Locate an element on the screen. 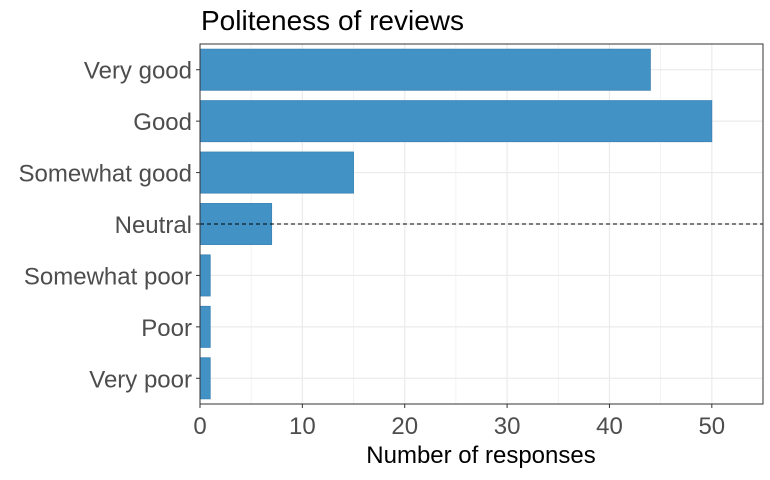 This screenshot has width=770, height=480. x-tick-label: 40 is located at coordinates (609, 426).